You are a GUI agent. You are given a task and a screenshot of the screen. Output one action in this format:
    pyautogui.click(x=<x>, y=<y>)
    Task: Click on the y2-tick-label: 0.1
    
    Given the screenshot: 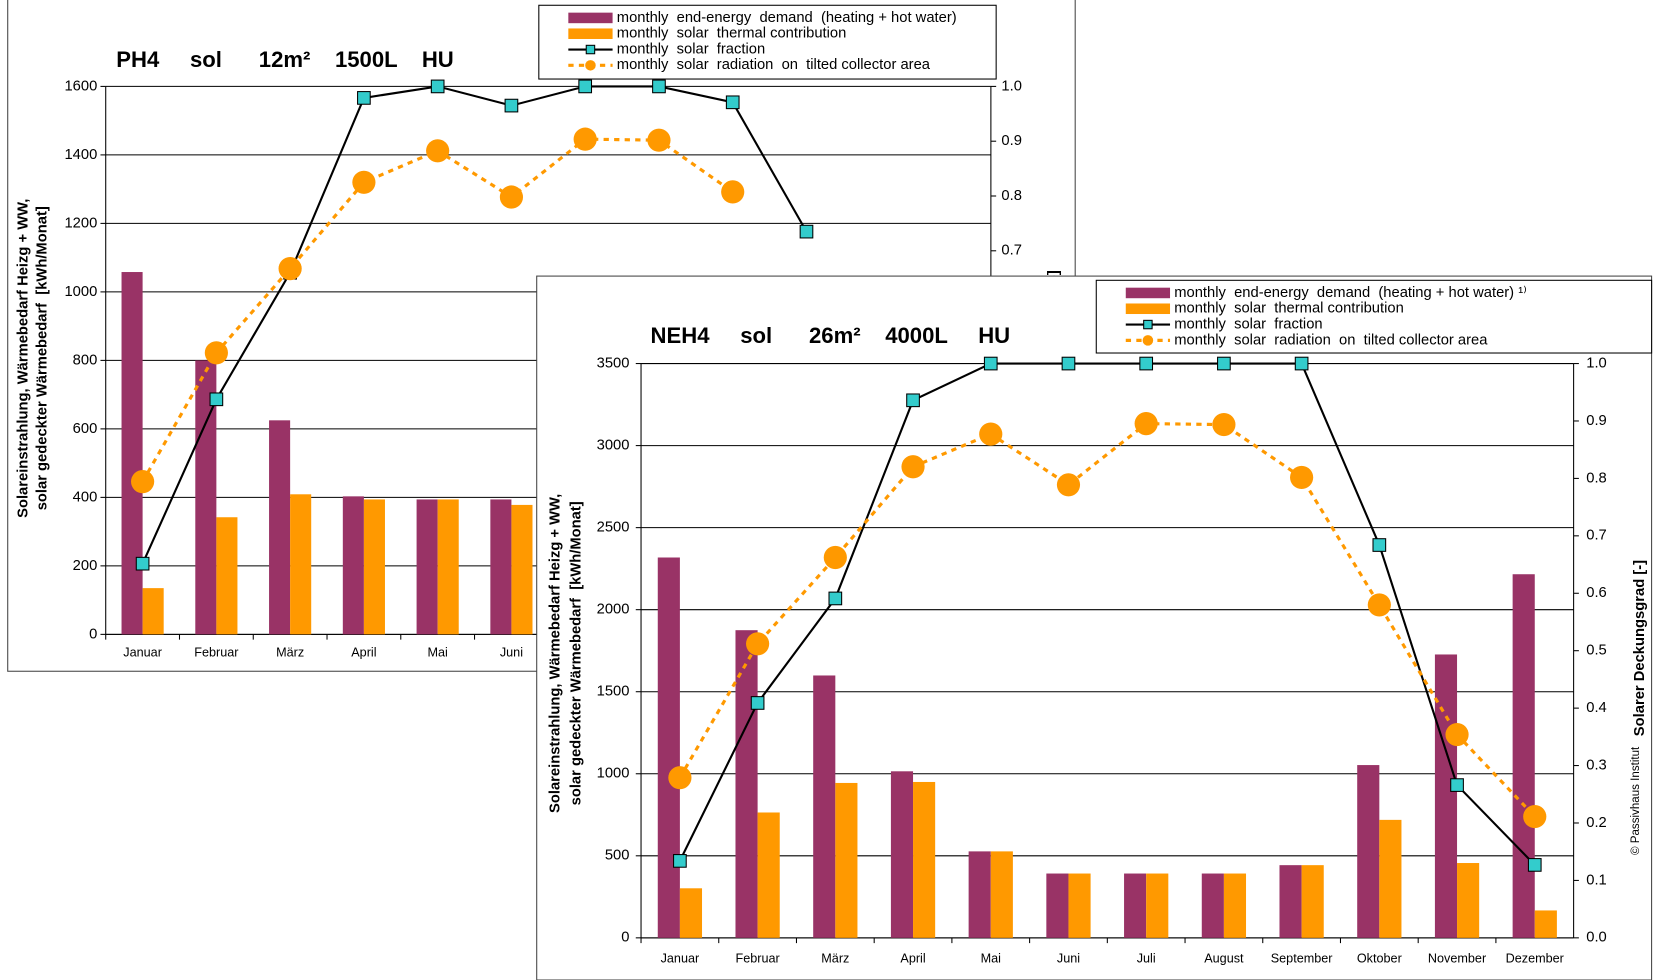 What is the action you would take?
    pyautogui.click(x=1596, y=880)
    